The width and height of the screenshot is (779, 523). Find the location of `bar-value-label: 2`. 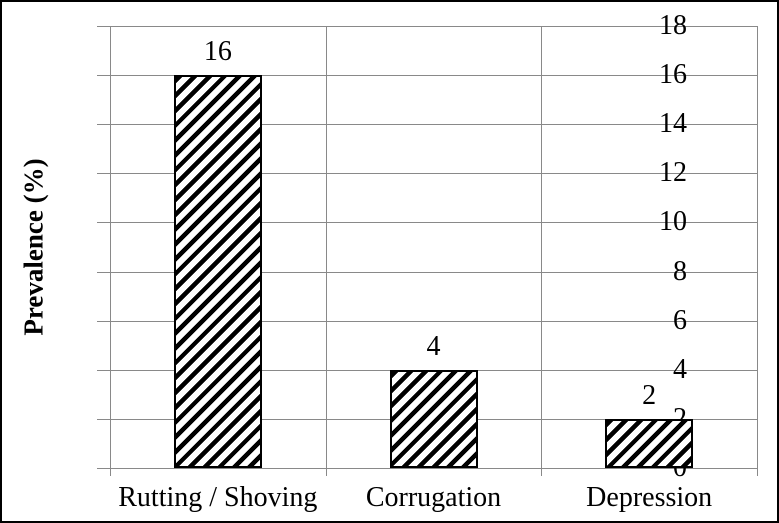

bar-value-label: 2 is located at coordinates (649, 395).